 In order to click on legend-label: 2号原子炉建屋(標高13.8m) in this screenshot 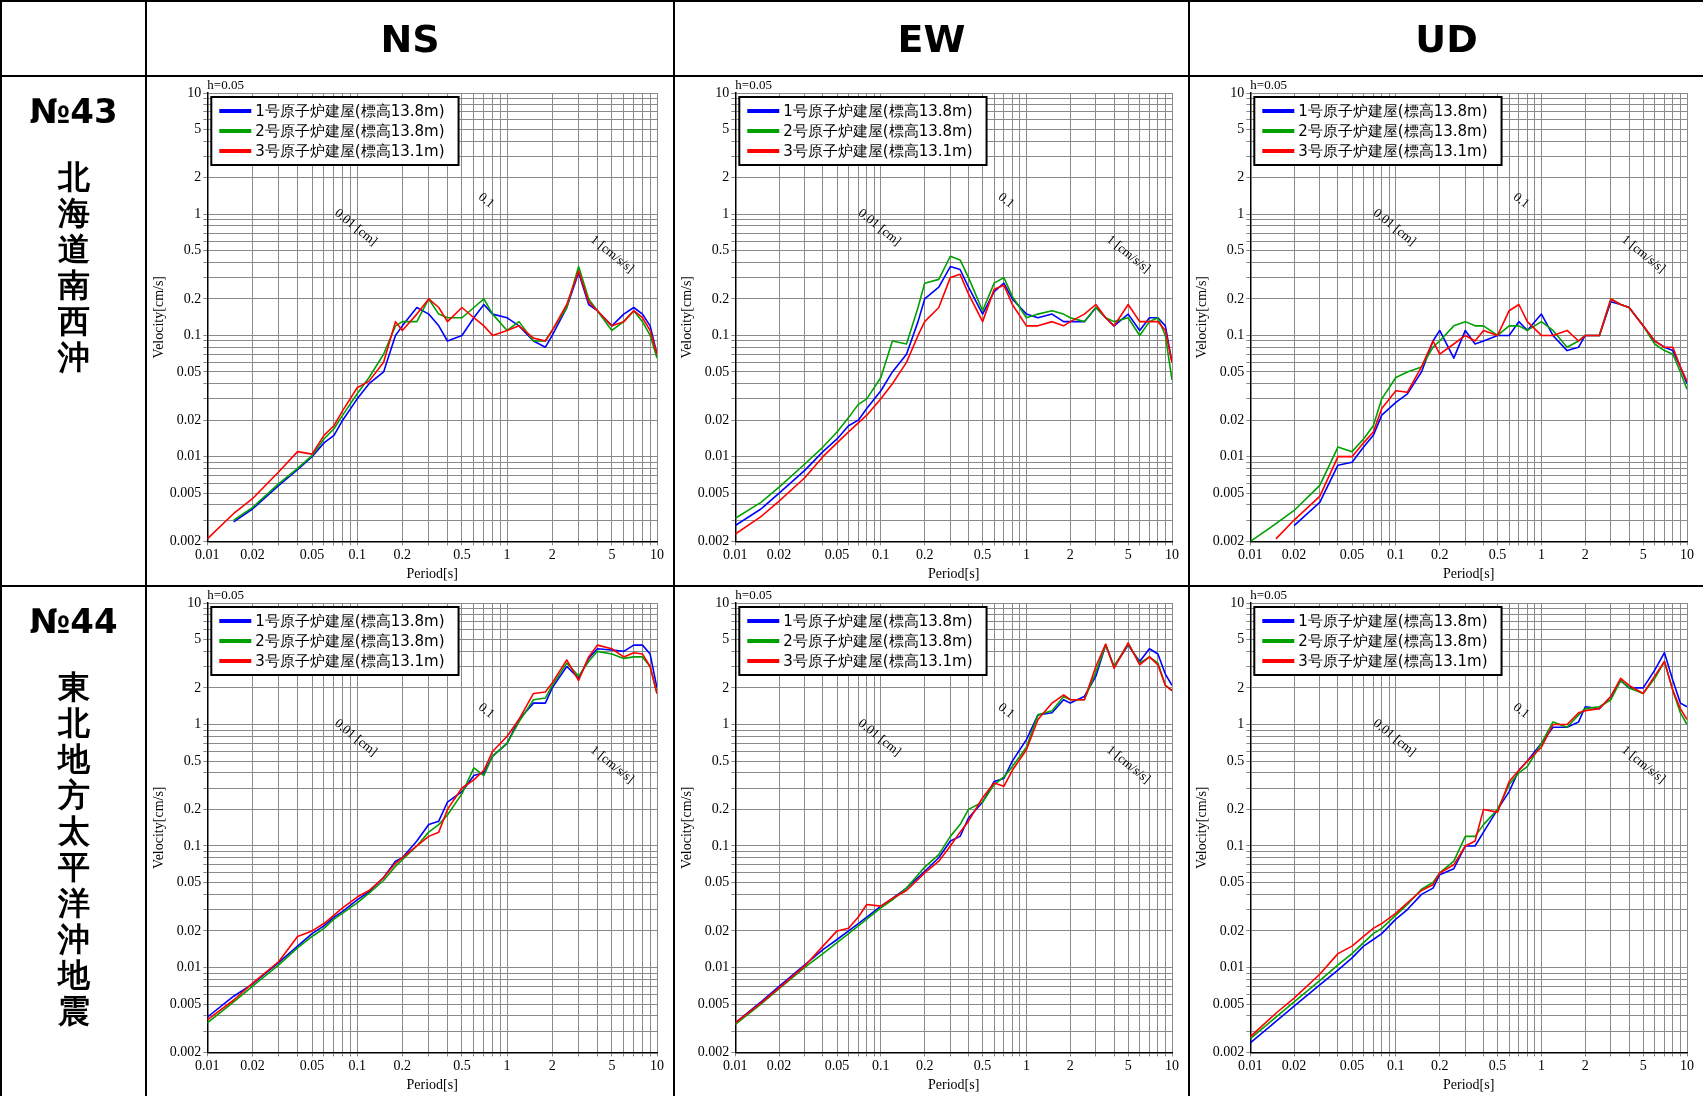, I will do `click(878, 130)`.